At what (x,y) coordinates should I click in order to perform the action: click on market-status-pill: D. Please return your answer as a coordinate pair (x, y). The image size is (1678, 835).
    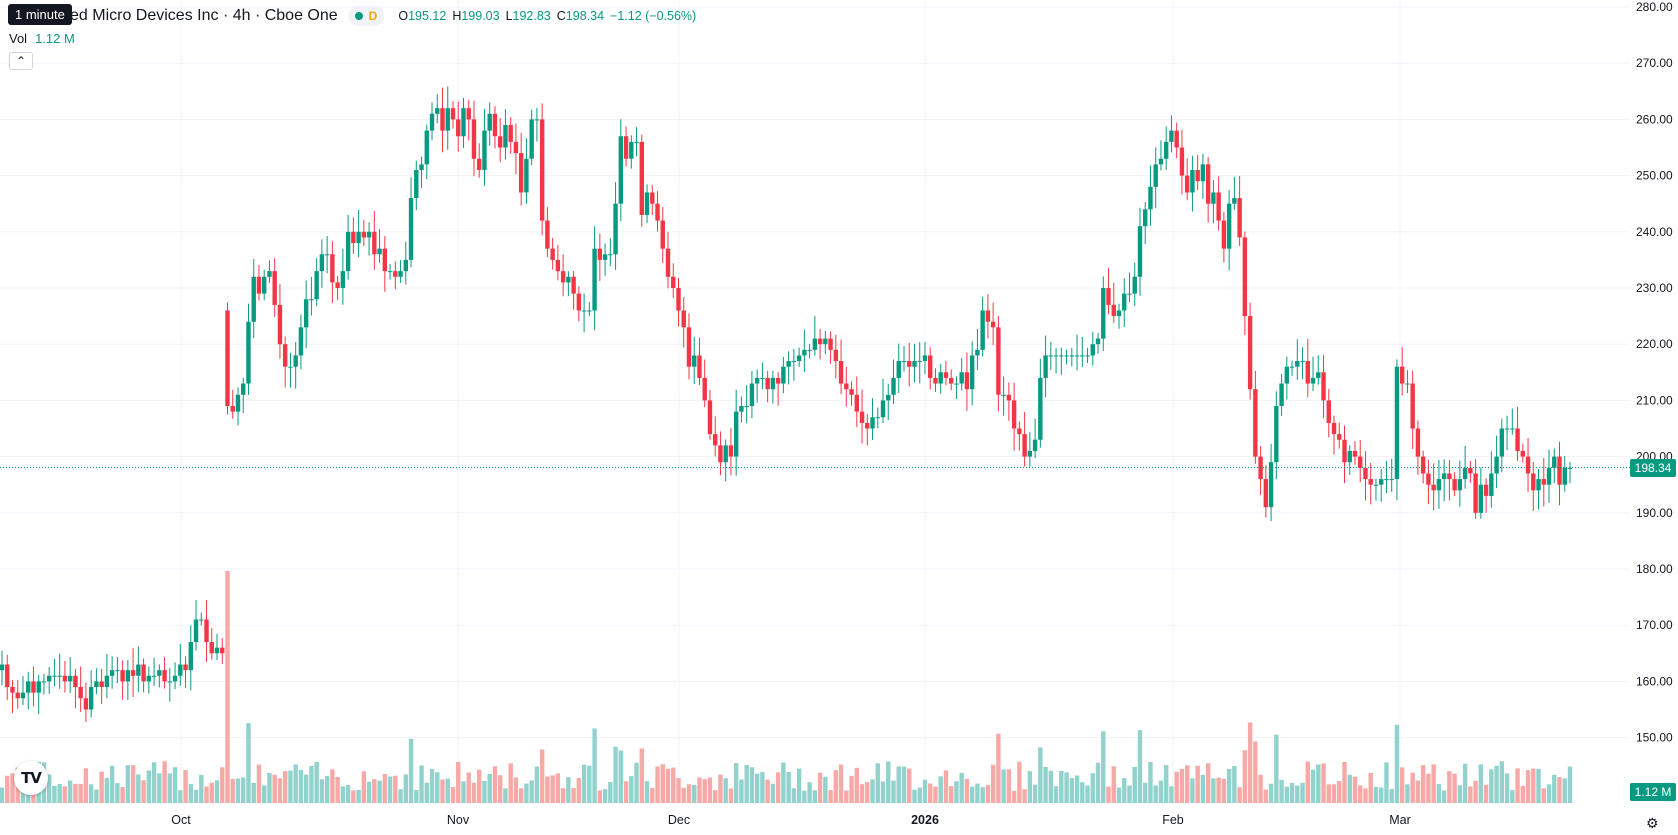
    Looking at the image, I should click on (366, 16).